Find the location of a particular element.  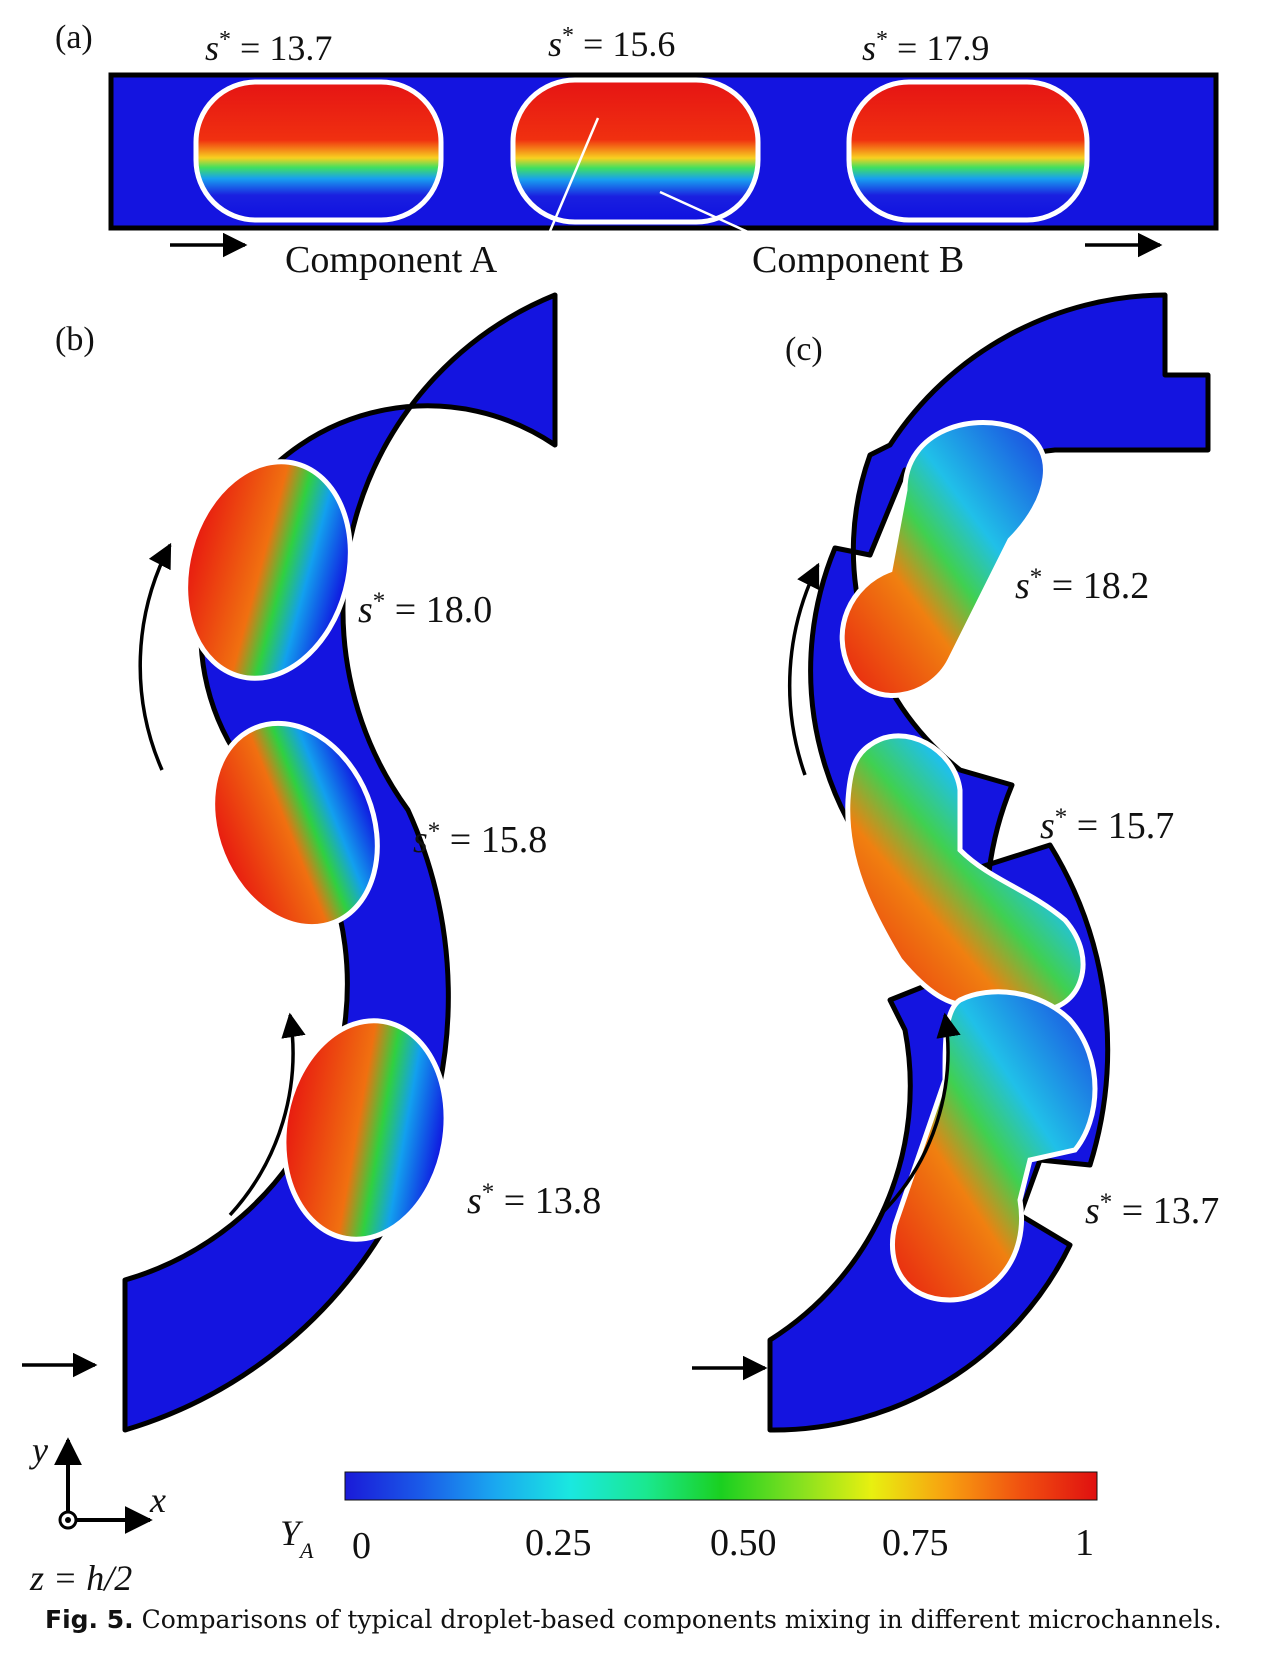

colorbar-tick-025: 0.25 is located at coordinates (558, 1543).